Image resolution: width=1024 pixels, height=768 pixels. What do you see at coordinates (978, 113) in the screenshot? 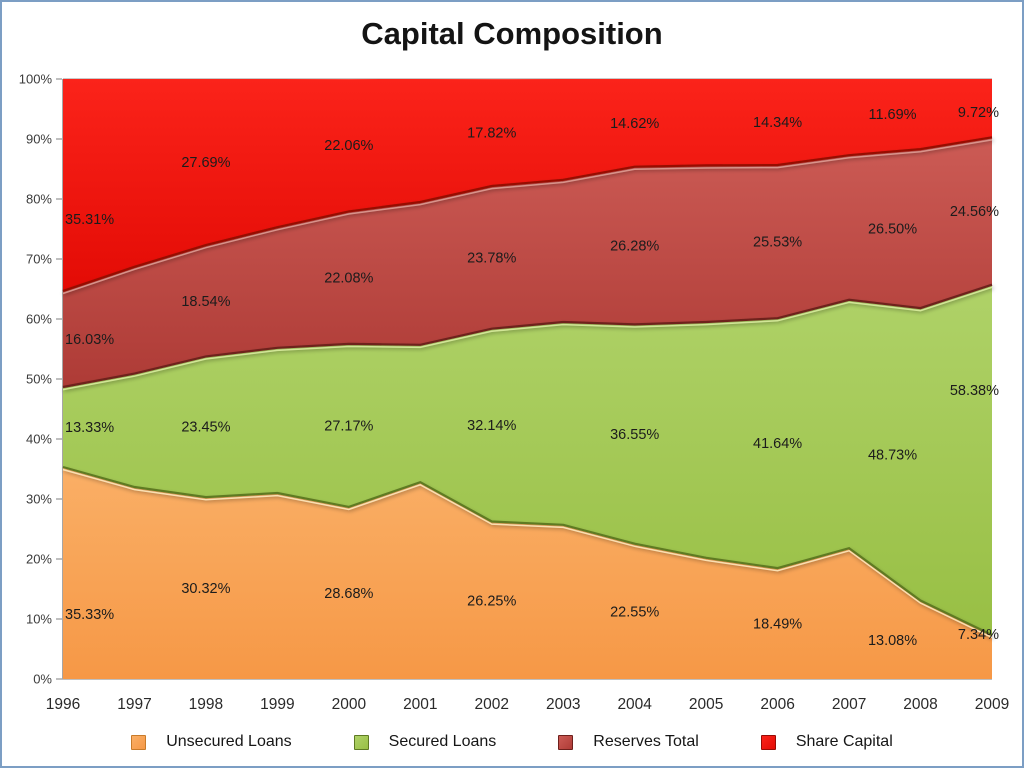
I see `data-label-share-capital-2009: 9.72%` at bounding box center [978, 113].